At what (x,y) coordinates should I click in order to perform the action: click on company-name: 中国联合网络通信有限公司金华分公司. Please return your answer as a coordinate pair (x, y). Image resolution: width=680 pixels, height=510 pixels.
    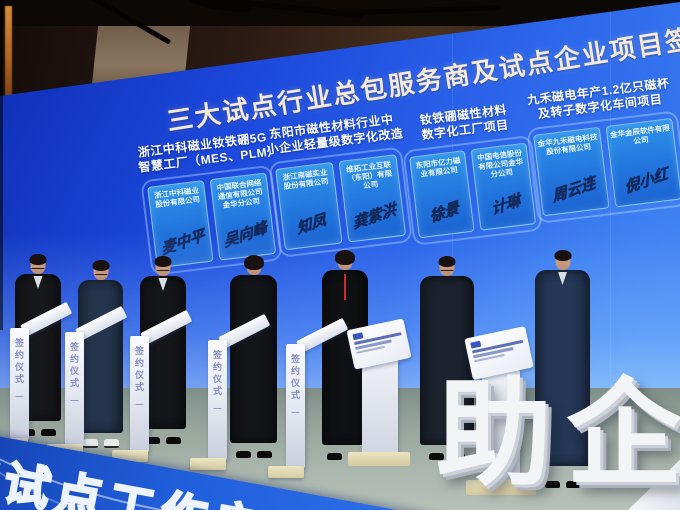
    Looking at the image, I should click on (240, 194).